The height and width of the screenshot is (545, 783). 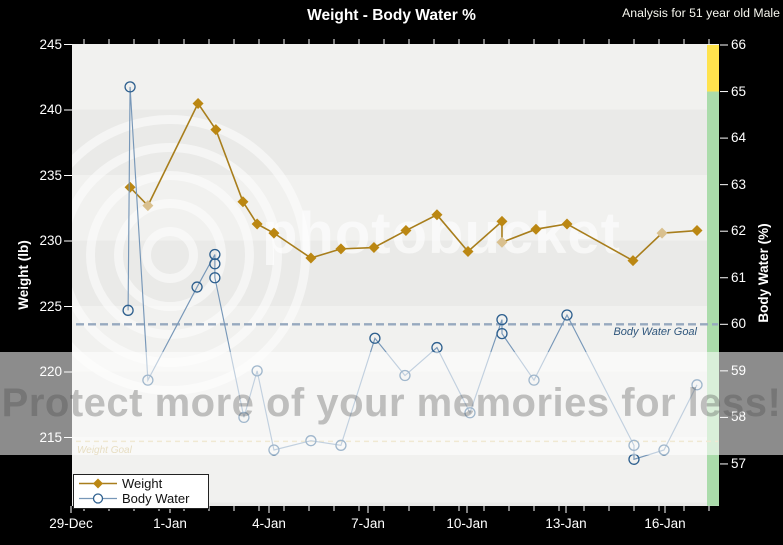 What do you see at coordinates (50, 240) in the screenshot?
I see `left-axis-tick-label: 230` at bounding box center [50, 240].